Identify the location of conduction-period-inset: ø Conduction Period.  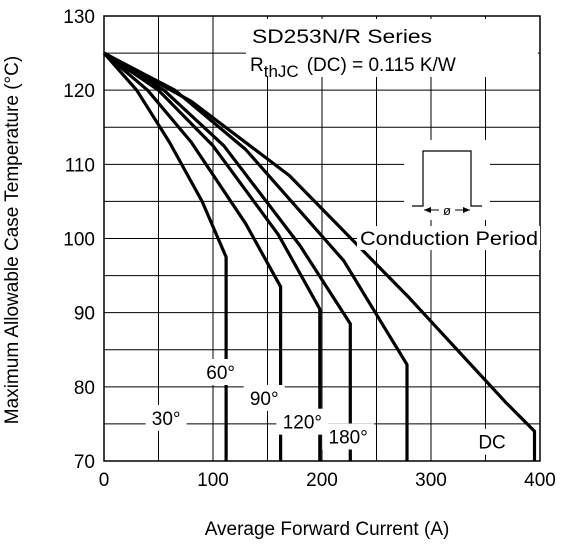
(448, 195).